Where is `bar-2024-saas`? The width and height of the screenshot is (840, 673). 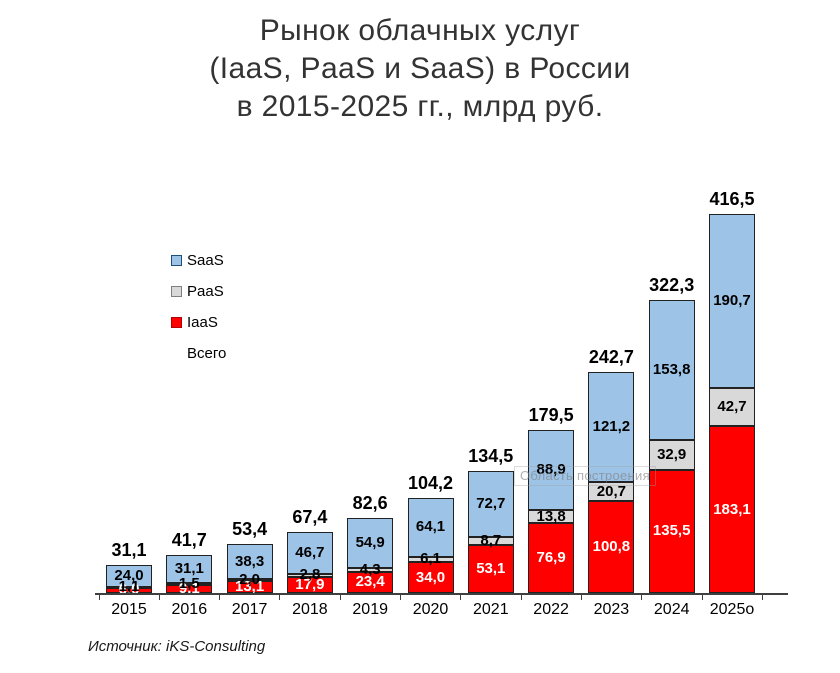 bar-2024-saas is located at coordinates (671, 369).